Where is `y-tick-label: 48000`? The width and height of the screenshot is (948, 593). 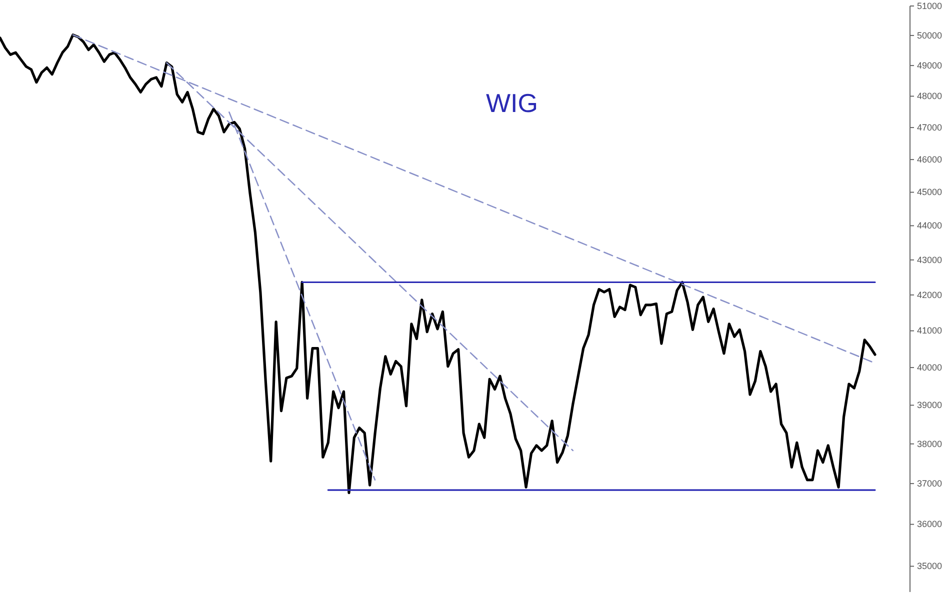
y-tick-label: 48000 is located at coordinates (929, 96).